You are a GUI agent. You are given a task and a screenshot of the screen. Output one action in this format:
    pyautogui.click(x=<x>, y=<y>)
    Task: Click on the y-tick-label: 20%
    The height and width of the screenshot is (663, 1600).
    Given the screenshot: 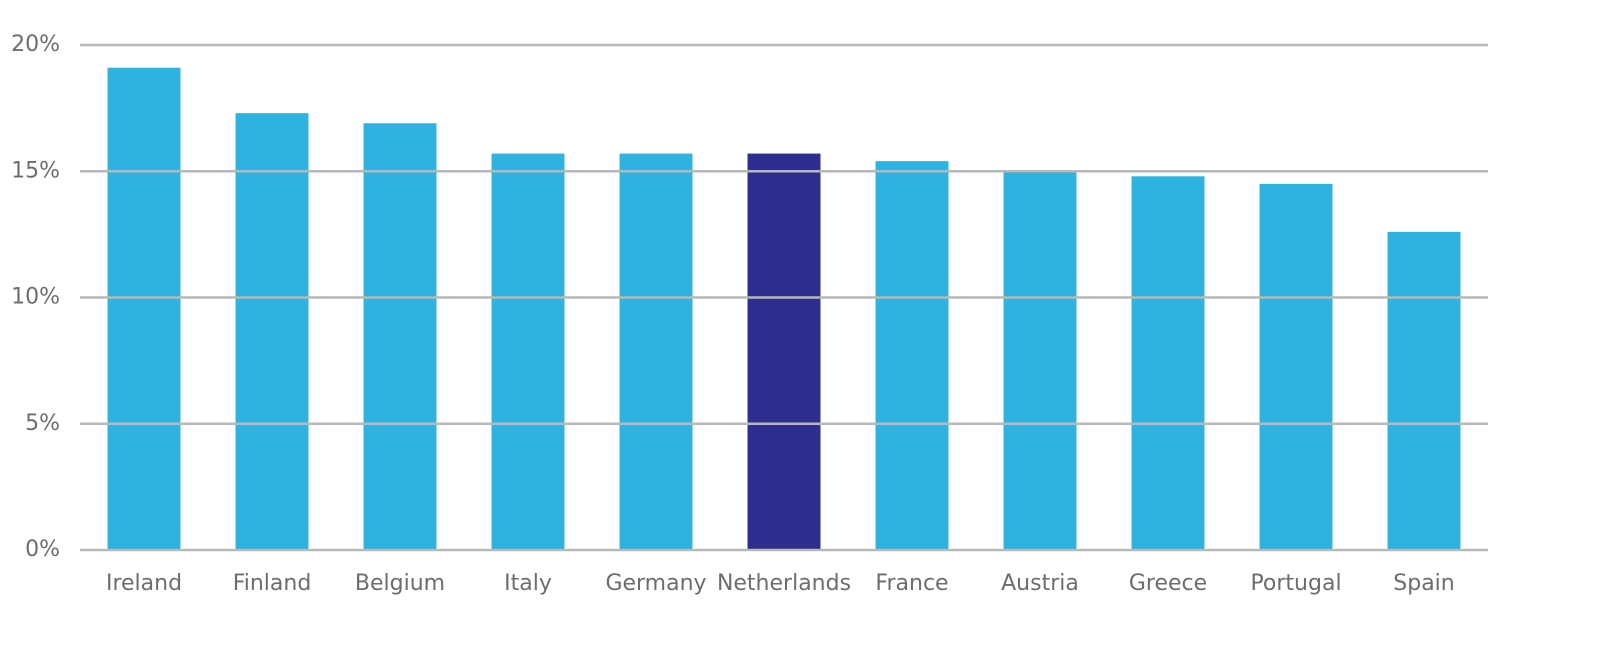 What is the action you would take?
    pyautogui.click(x=35, y=44)
    